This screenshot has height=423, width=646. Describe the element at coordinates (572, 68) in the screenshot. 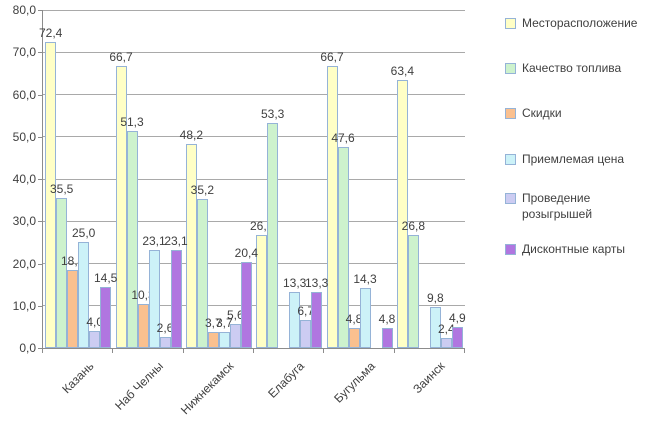

I see `legend-label: Качество топлива` at that location.